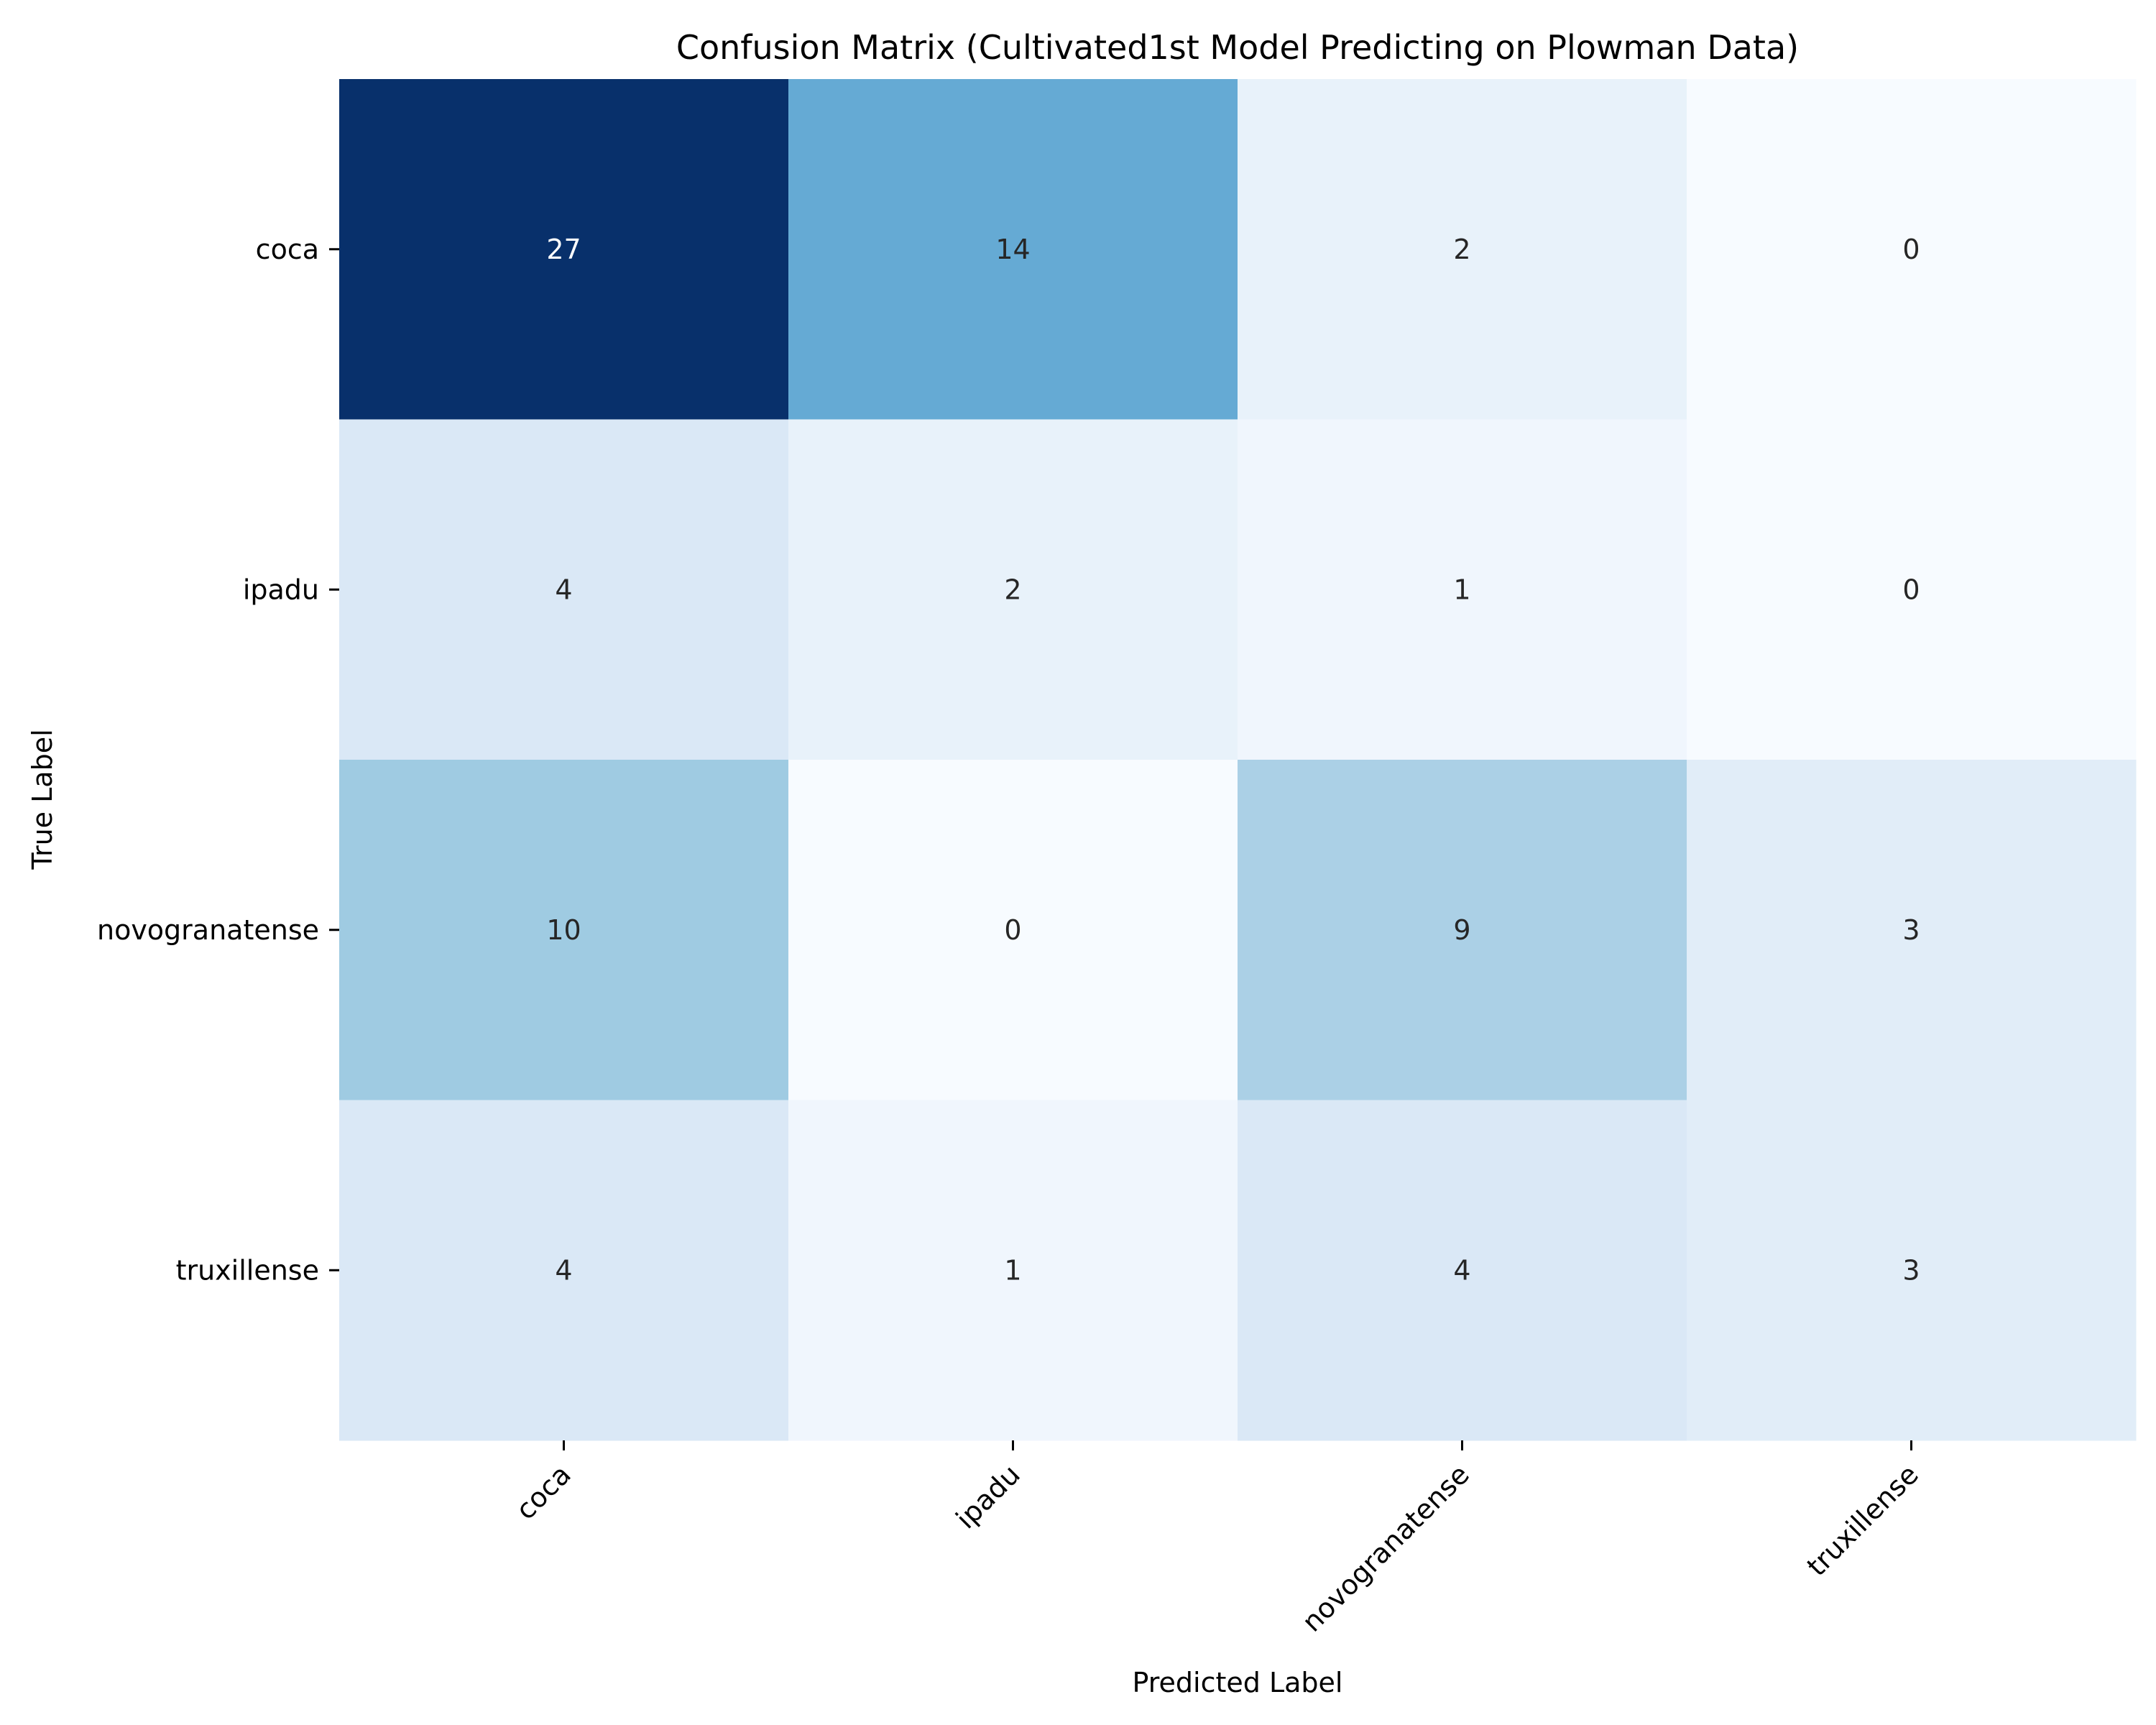 This screenshot has height=1725, width=2156. What do you see at coordinates (543, 1492) in the screenshot?
I see `x-tick-label: coca` at bounding box center [543, 1492].